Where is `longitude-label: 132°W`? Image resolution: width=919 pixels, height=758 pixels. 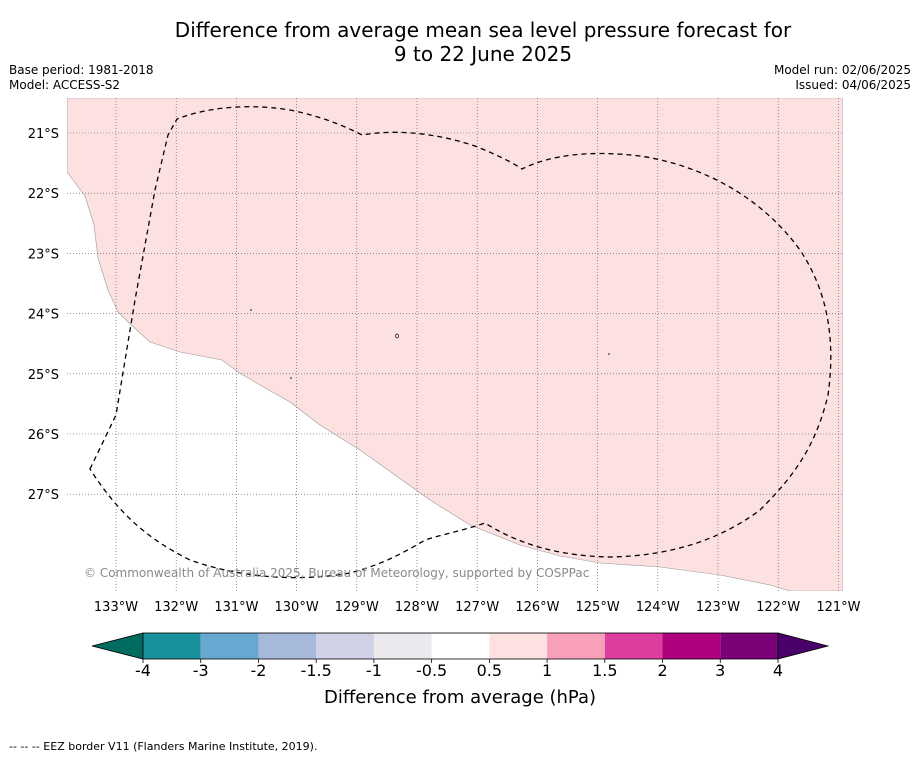 longitude-label: 132°W is located at coordinates (176, 607).